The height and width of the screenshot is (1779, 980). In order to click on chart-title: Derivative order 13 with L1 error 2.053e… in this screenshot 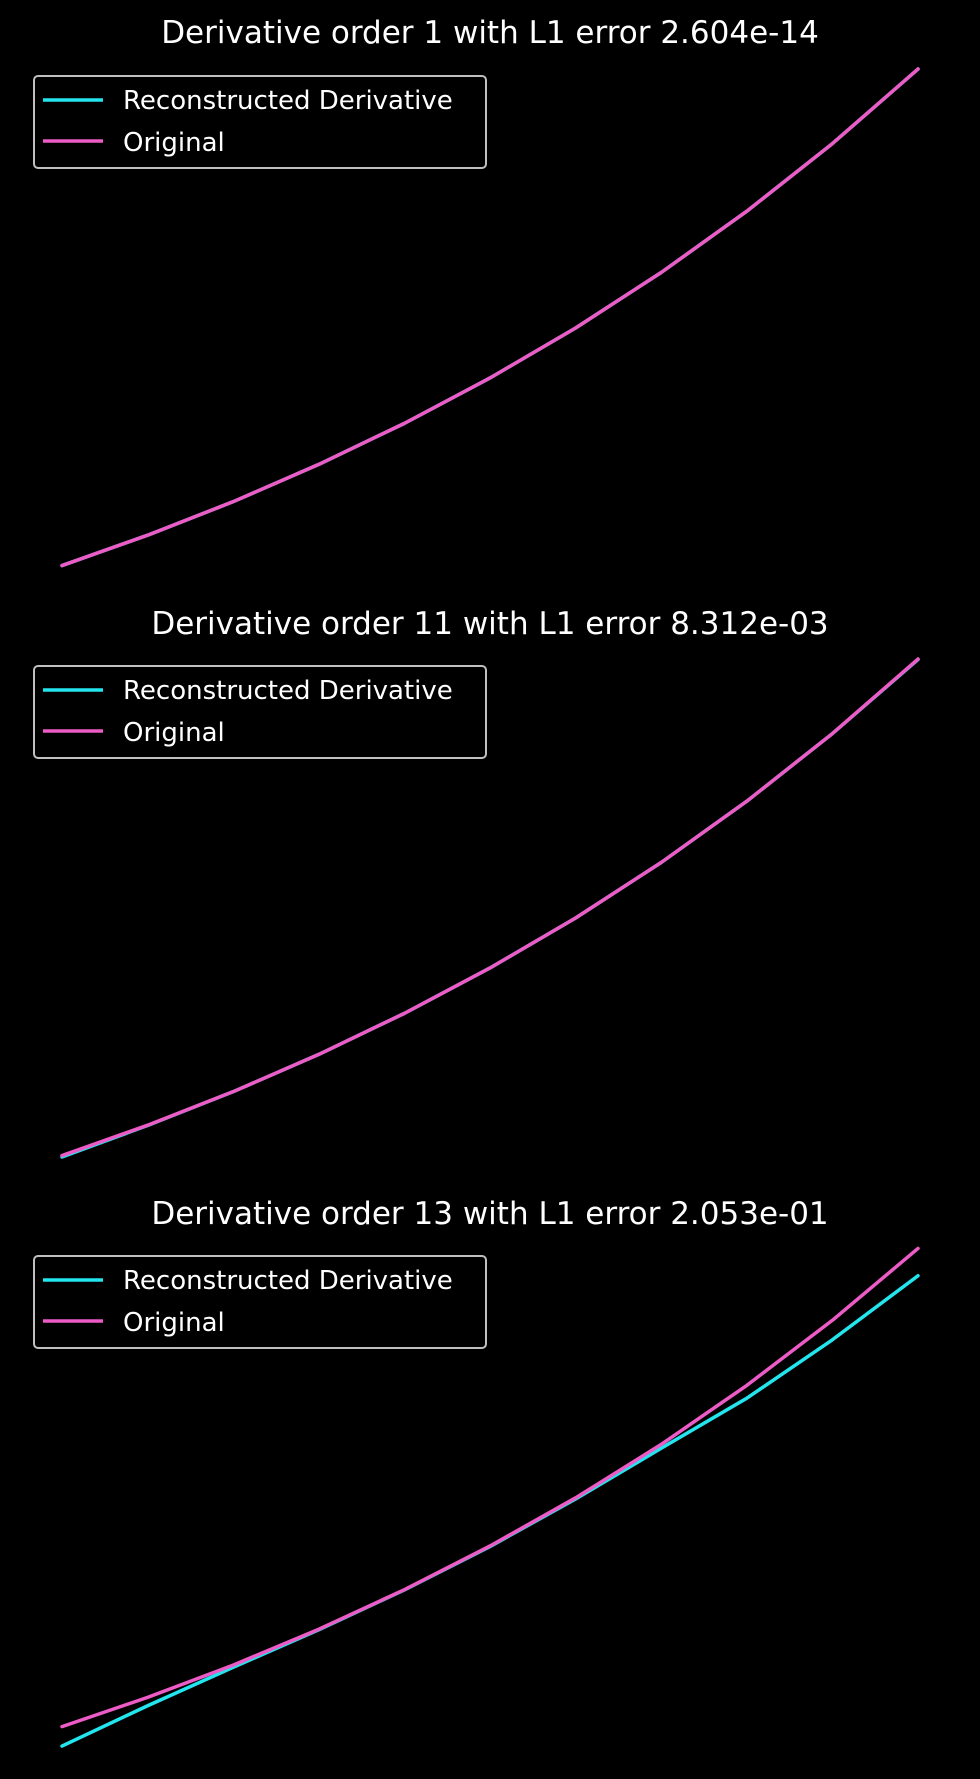, I will do `click(489, 1214)`.